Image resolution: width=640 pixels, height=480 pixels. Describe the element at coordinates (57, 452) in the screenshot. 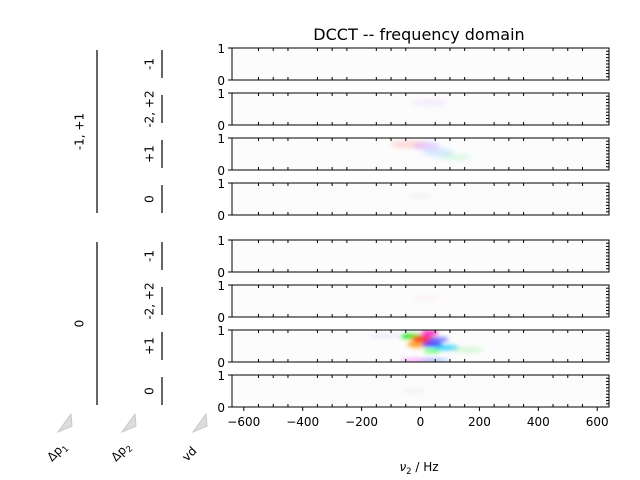

I see `coherence-label: Δp1` at that location.